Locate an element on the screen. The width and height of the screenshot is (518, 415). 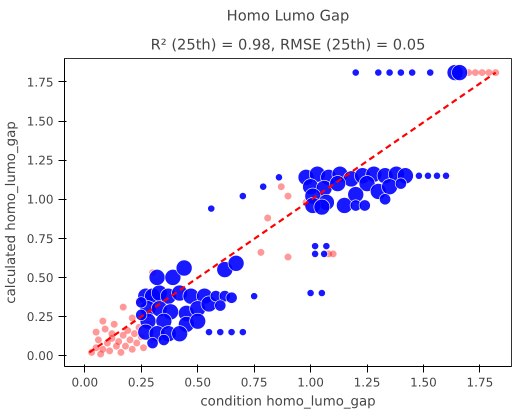
y-tick-label: 0.25 is located at coordinates (40, 317).